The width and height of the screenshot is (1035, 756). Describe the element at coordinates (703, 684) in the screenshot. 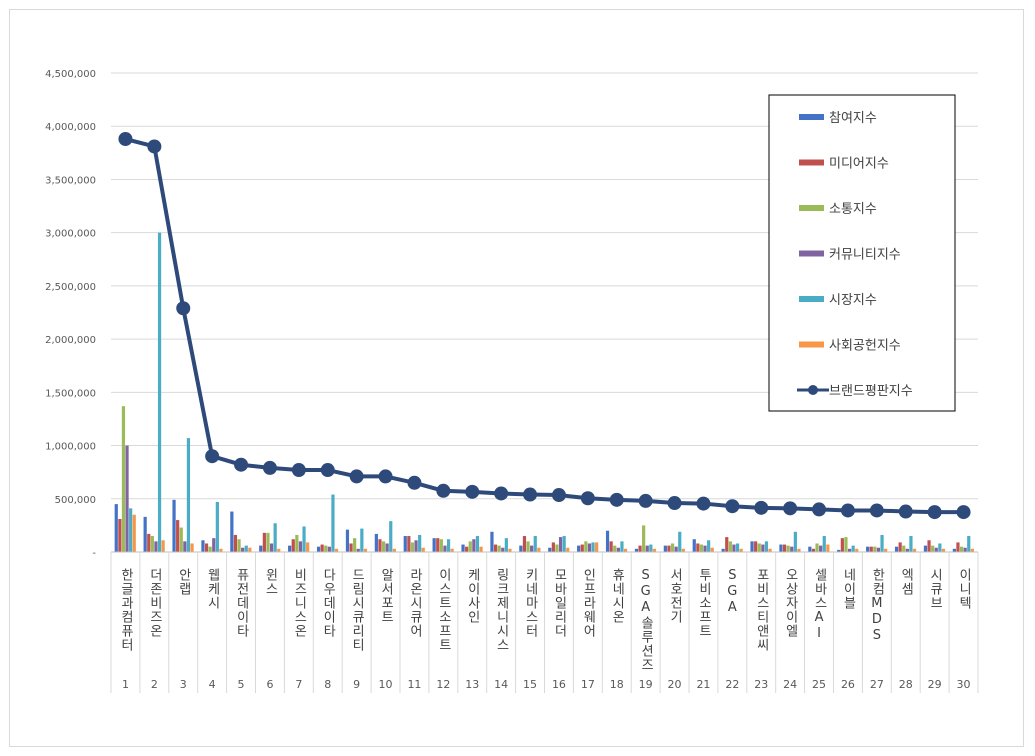

I see `x-rank-label: 21` at that location.